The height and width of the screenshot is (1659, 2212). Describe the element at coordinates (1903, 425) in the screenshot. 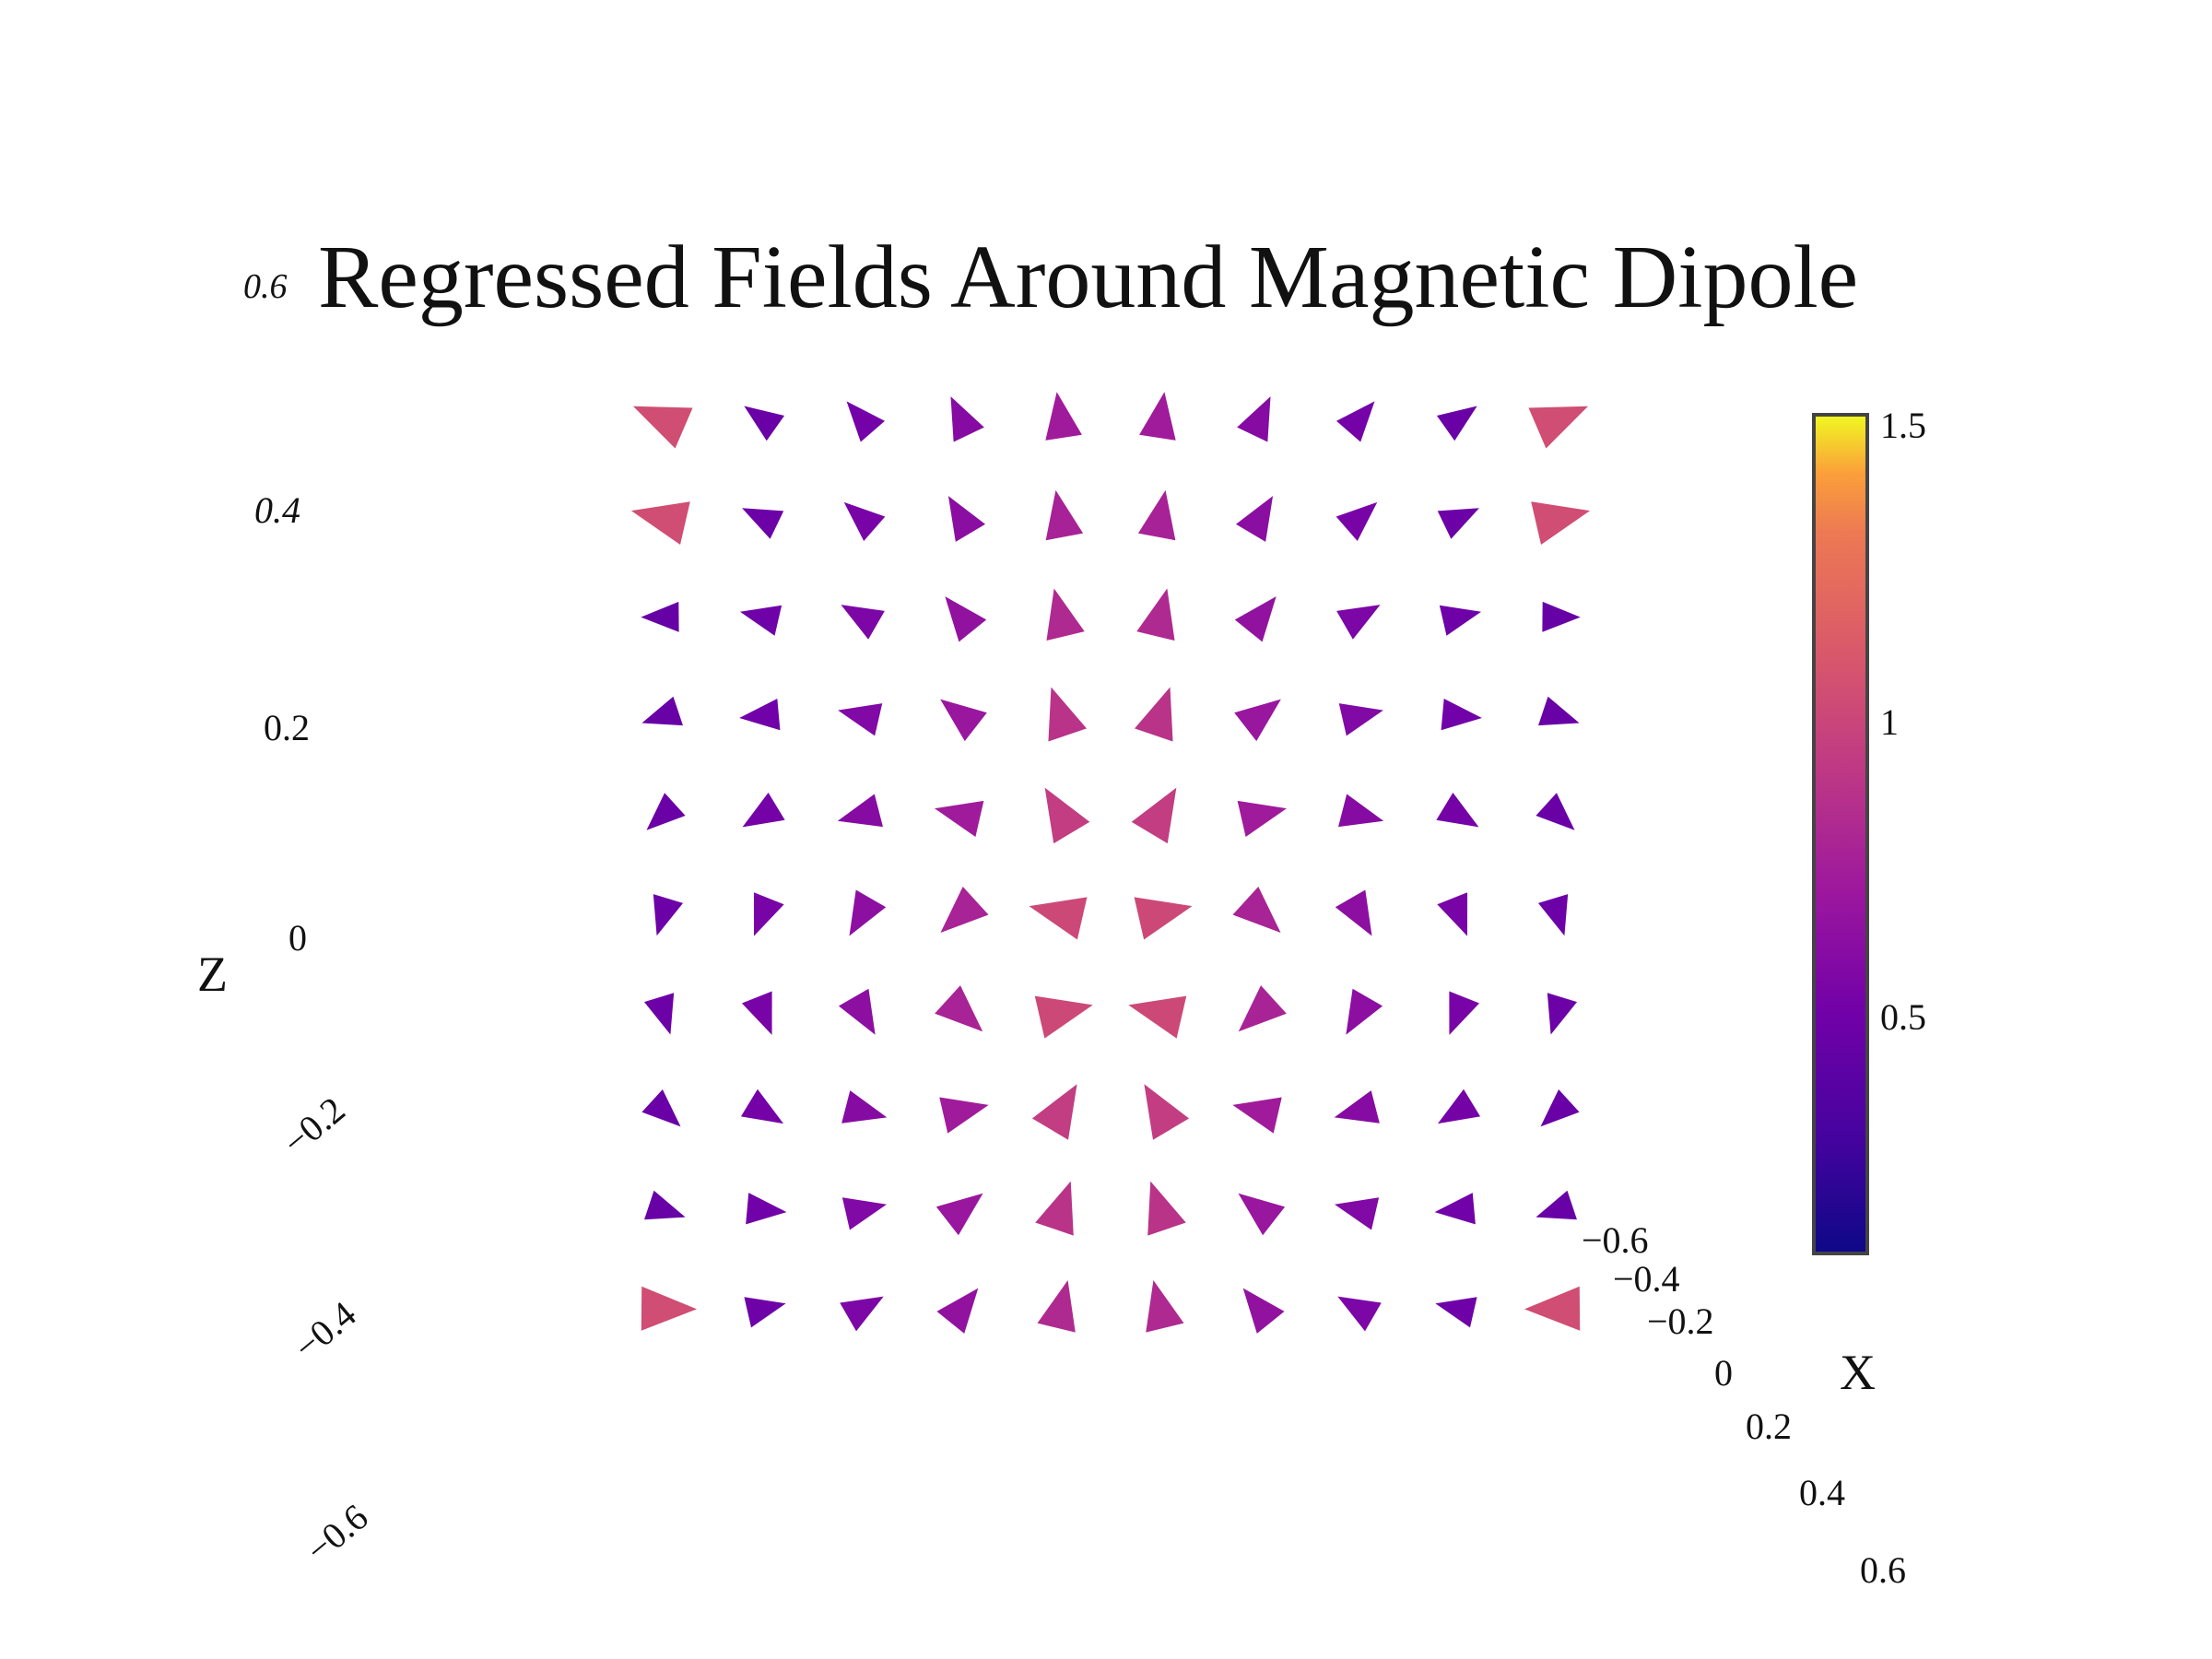

I see `colorbar-tick-label: 1.5` at that location.